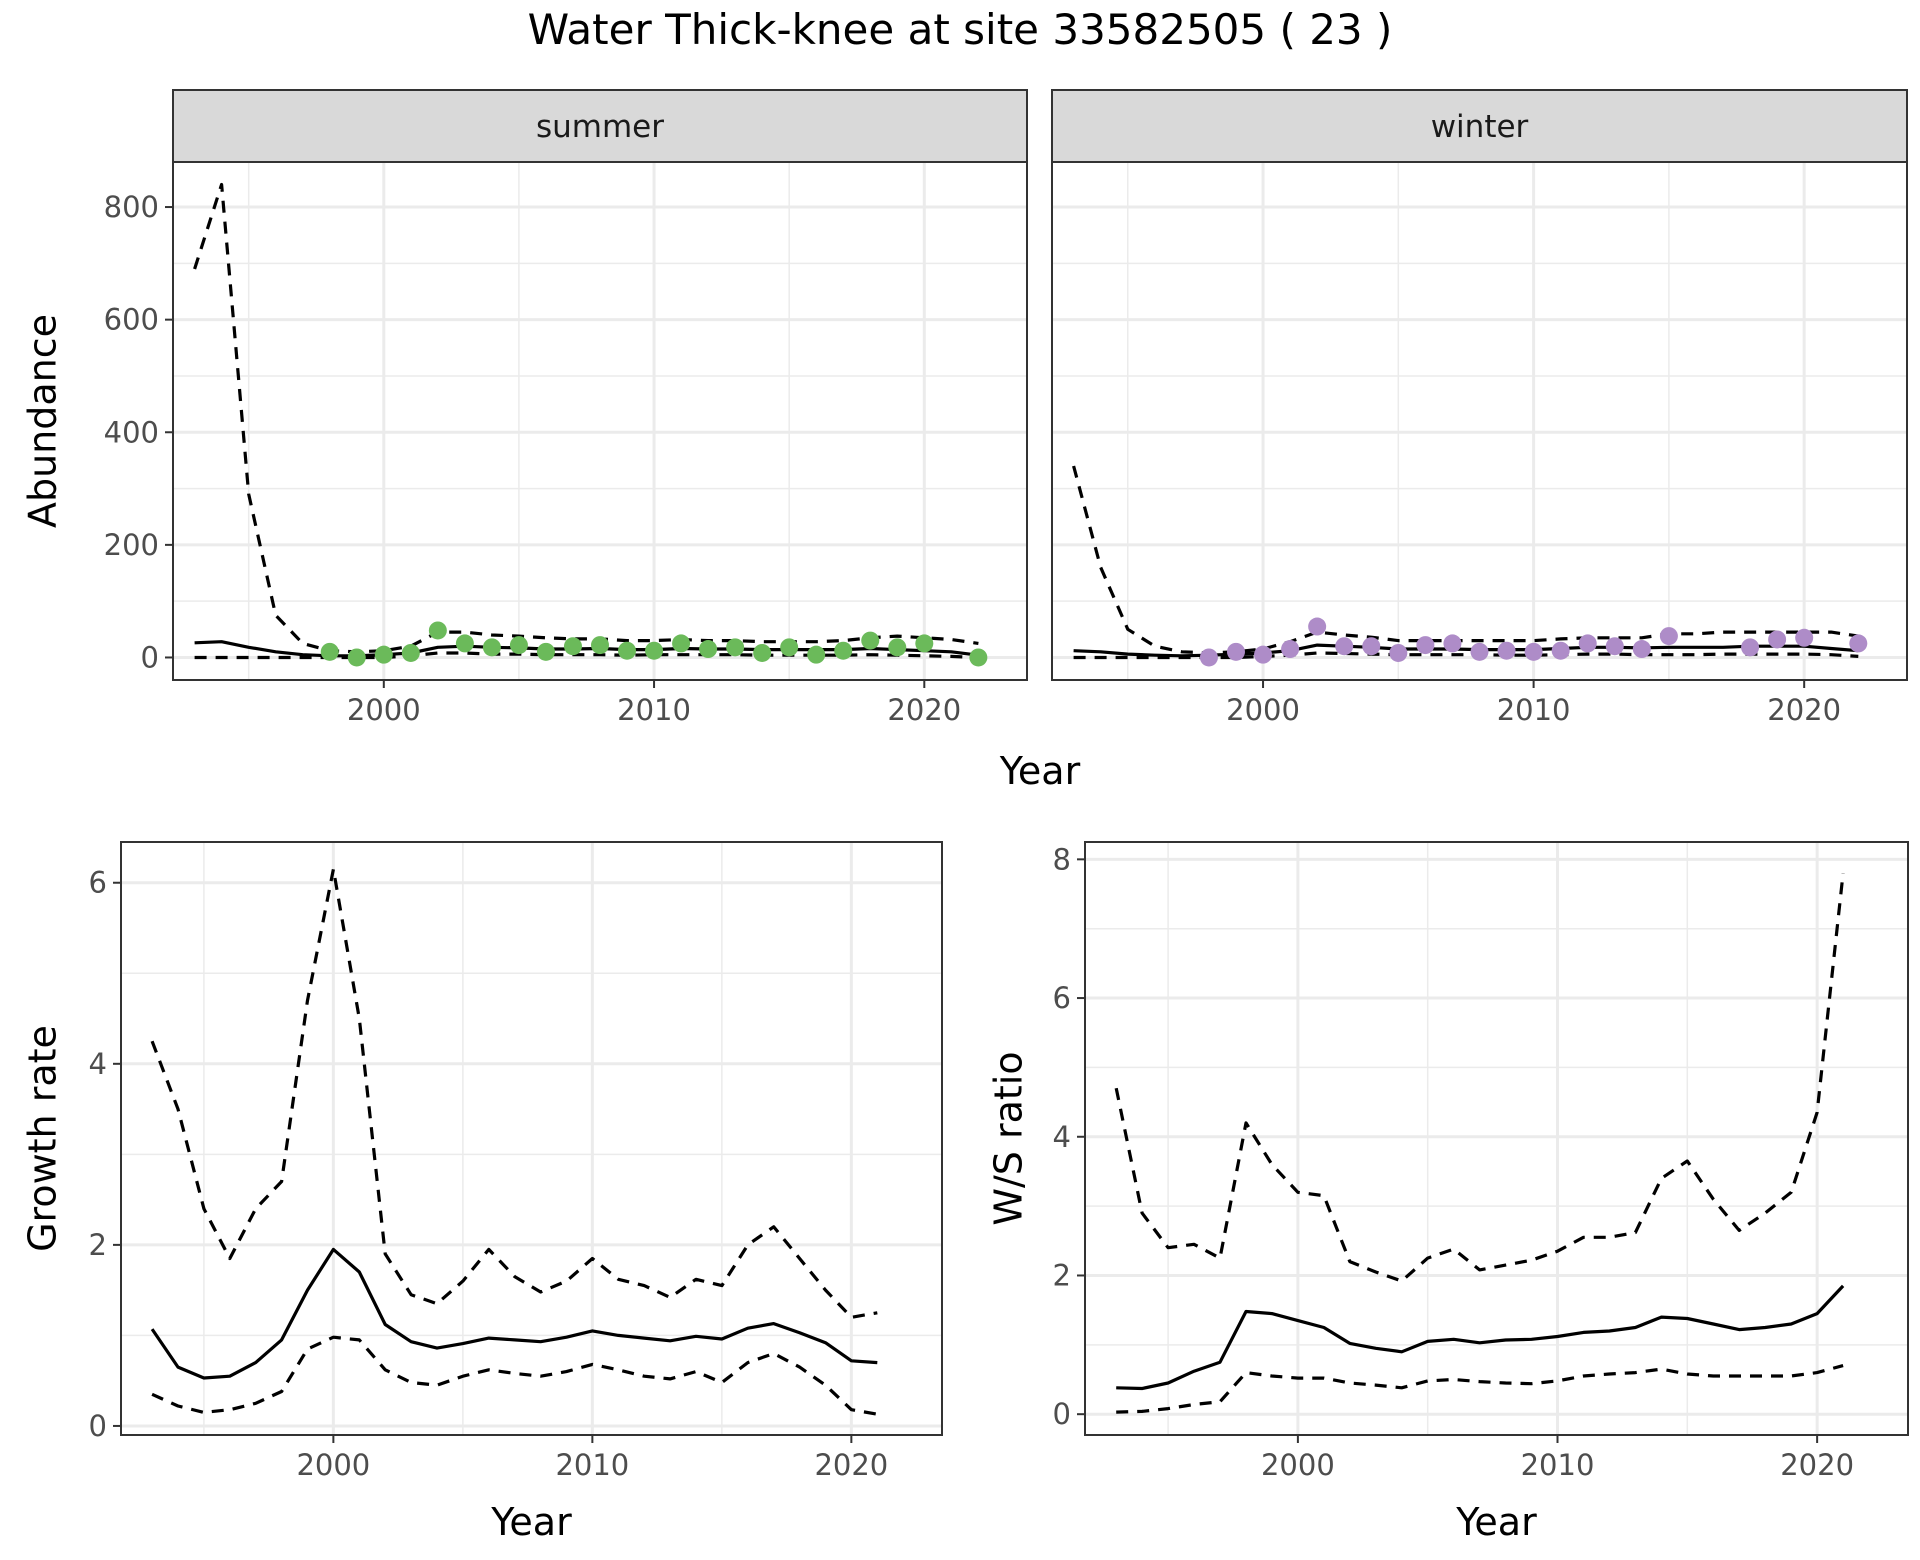 This screenshot has width=1920, height=1560. I want to click on shared-x-axis-title: Year, so click(1040, 771).